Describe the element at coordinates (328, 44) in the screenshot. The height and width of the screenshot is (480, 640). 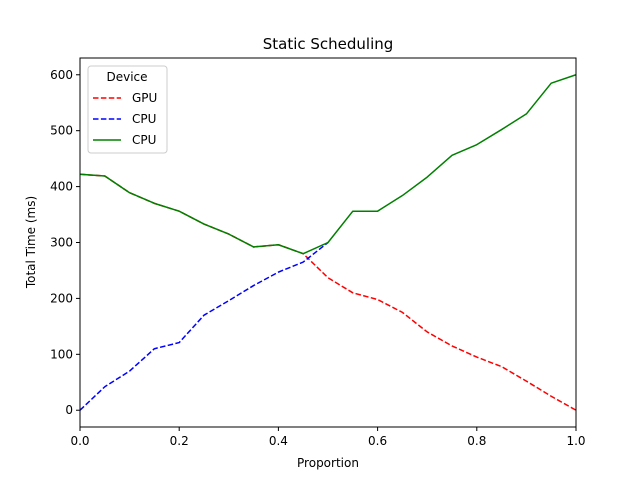
I see `chart-title: Static Scheduling` at that location.